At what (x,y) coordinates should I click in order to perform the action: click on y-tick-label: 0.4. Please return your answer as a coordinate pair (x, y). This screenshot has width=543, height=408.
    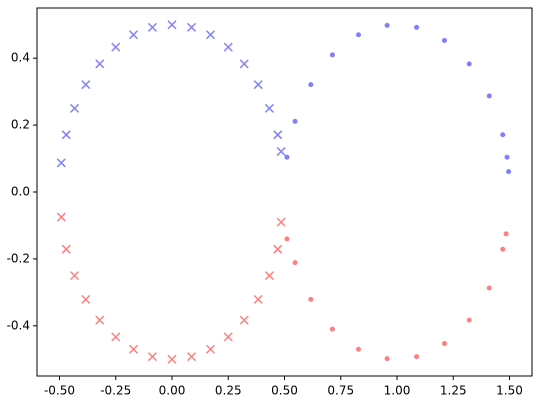
    Looking at the image, I should click on (20, 58).